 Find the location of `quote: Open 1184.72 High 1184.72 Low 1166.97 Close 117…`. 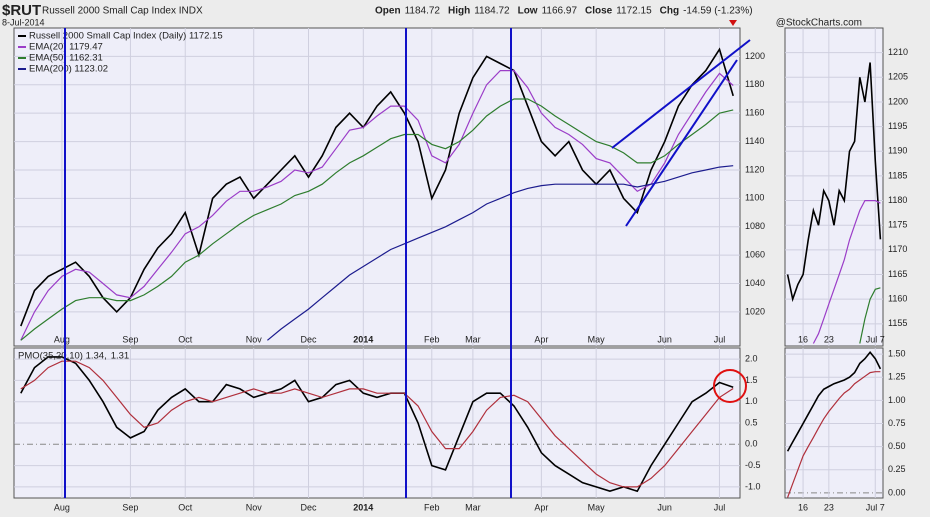

quote: Open 1184.72 High 1184.72 Low 1166.97 Close 117… is located at coordinates (564, 11).